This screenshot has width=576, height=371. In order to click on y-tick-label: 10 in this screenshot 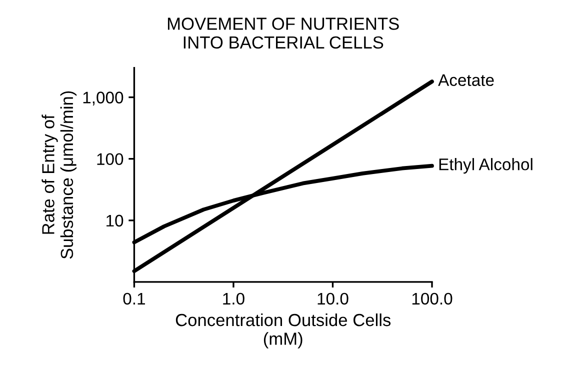, I will do `click(115, 220)`.